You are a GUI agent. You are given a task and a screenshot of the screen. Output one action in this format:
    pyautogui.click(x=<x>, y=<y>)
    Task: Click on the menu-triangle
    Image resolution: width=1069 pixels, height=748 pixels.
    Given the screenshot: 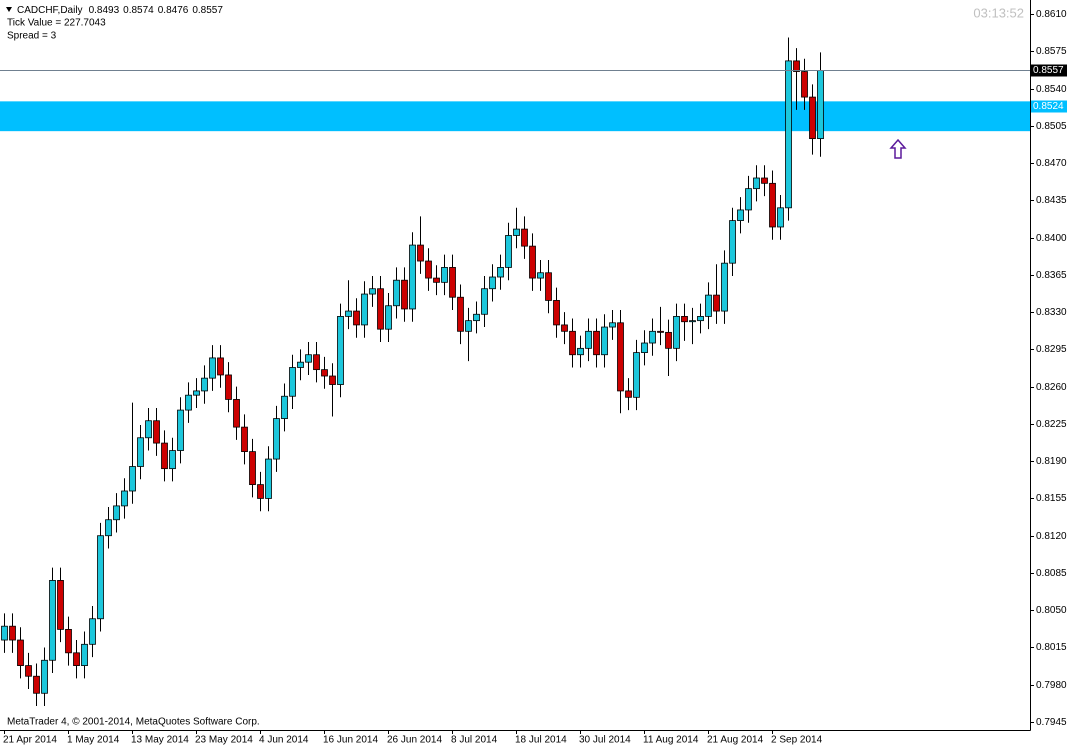 What is the action you would take?
    pyautogui.click(x=9, y=9)
    